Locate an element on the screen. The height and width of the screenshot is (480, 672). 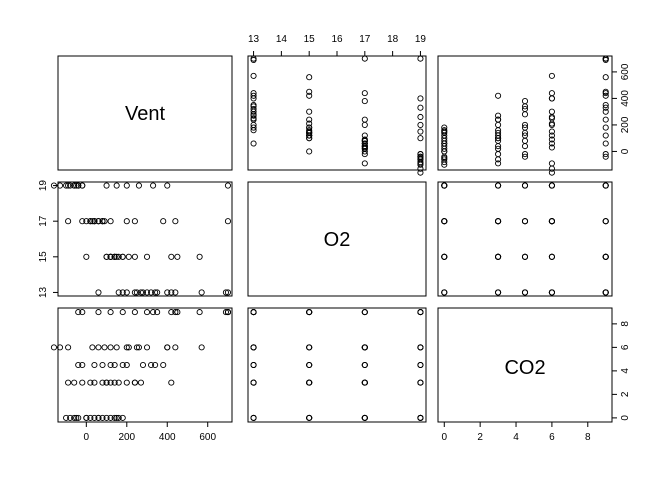
tick-label-bottom-co2: 8 is located at coordinates (588, 437).